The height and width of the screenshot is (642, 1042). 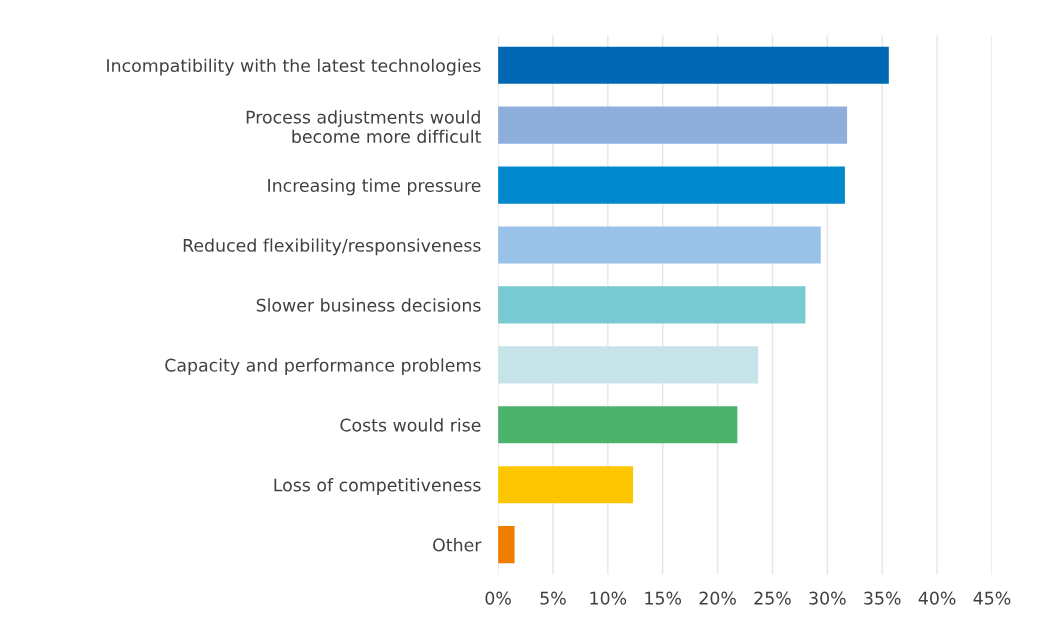 What do you see at coordinates (368, 305) in the screenshot?
I see `y-tick-label: Slower business decisions` at bounding box center [368, 305].